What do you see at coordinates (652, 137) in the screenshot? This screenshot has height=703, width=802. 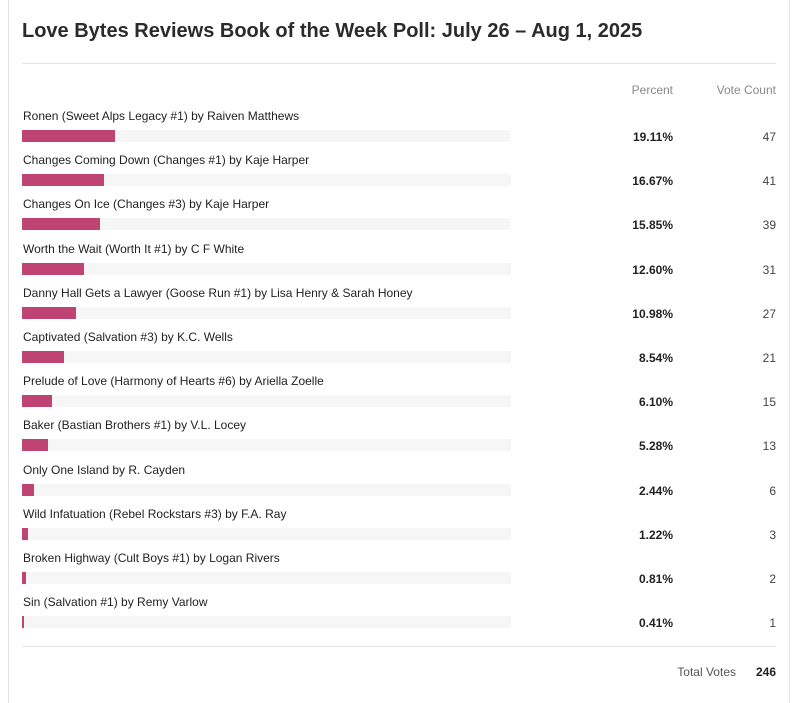 I see `percent-value: 19.11%` at bounding box center [652, 137].